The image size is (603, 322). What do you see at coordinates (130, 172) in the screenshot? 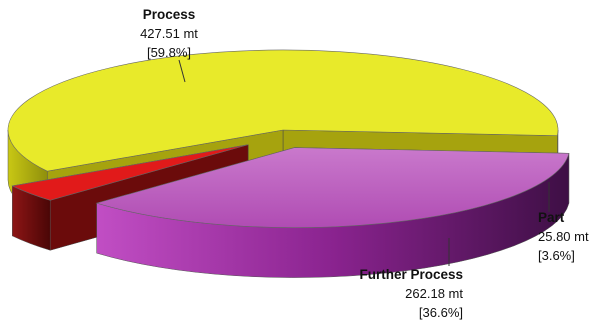
I see `pie-top-part` at bounding box center [130, 172].